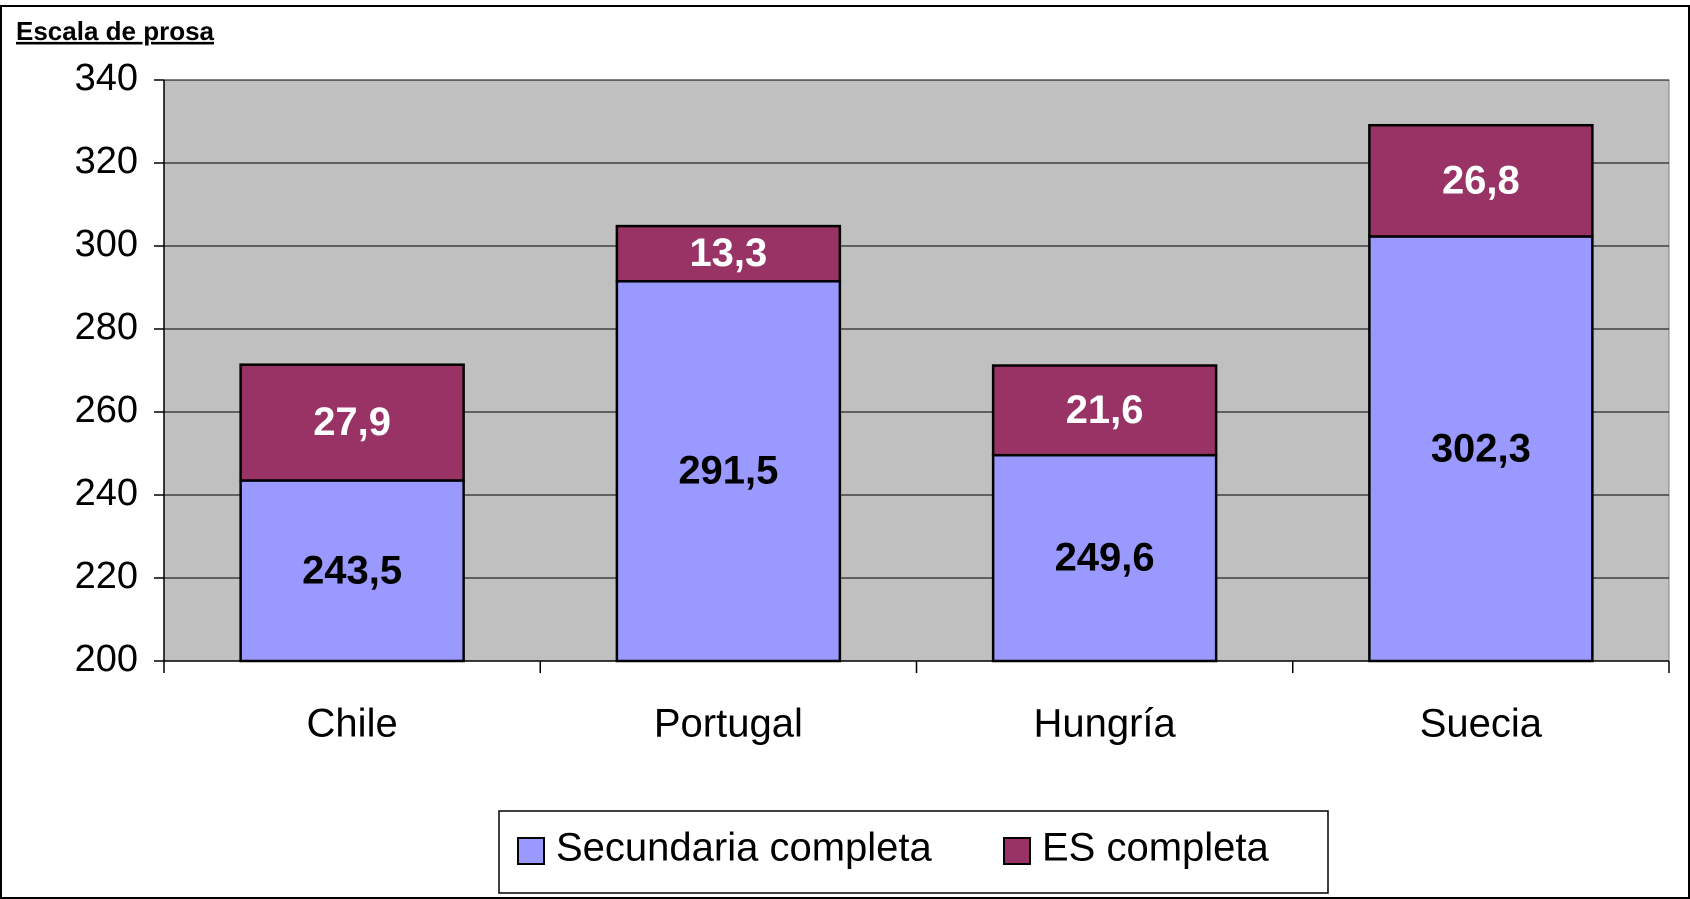 The image size is (1690, 899). I want to click on data-label: 249,6, so click(1105, 558).